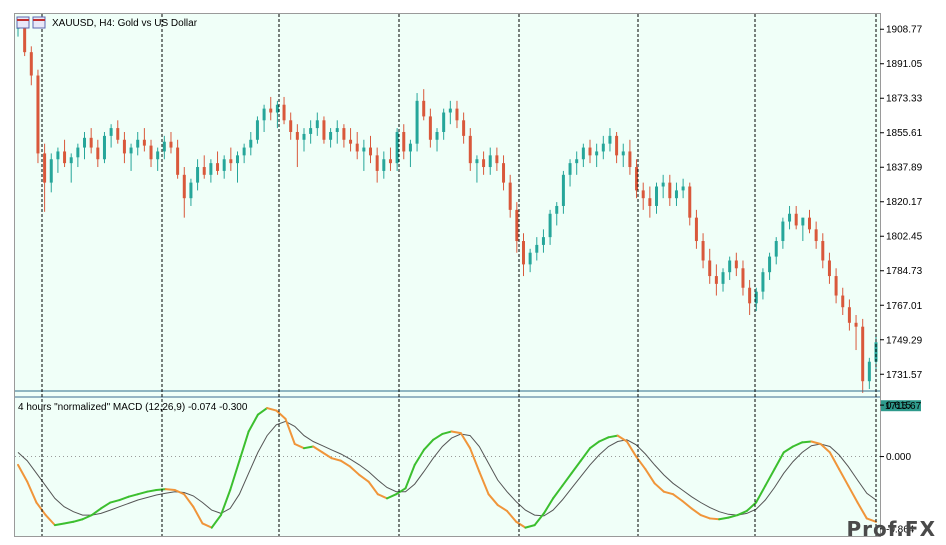 The image size is (946, 545). Describe the element at coordinates (904, 306) in the screenshot. I see `price-tick-label: 1767.01` at that location.